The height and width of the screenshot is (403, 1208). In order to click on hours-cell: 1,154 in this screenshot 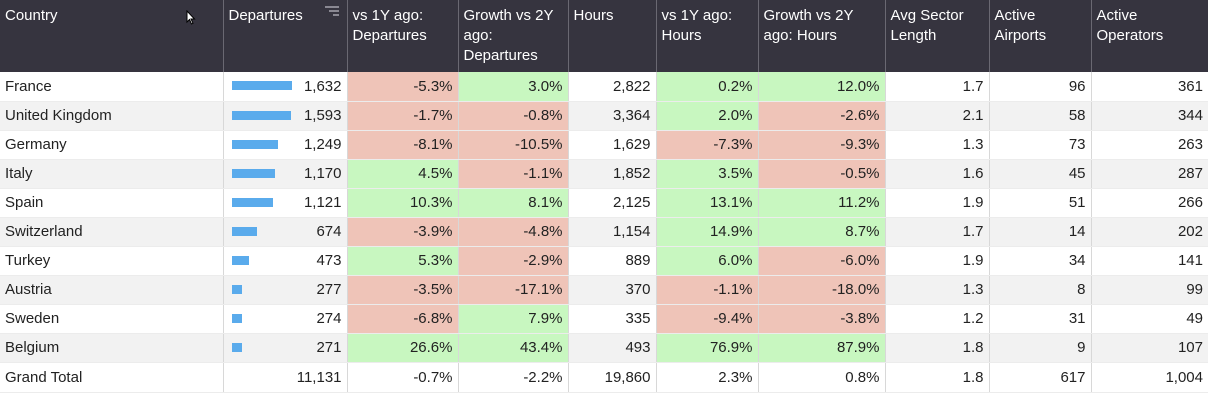, I will do `click(612, 232)`.